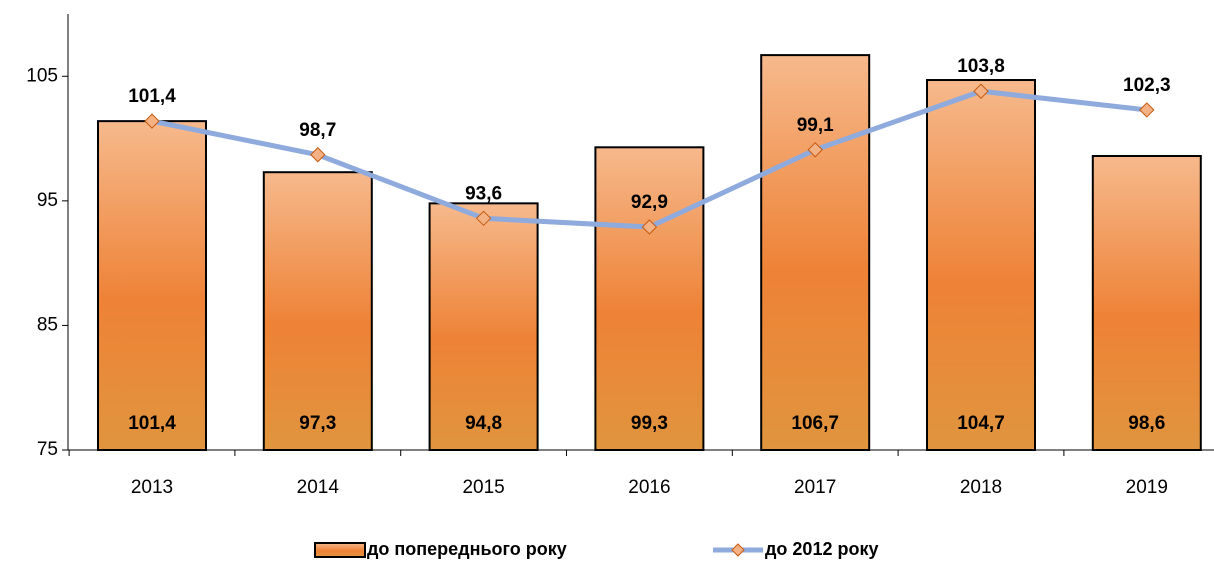 The image size is (1214, 567). Describe the element at coordinates (47, 449) in the screenshot. I see `y-tick-label: 75` at that location.